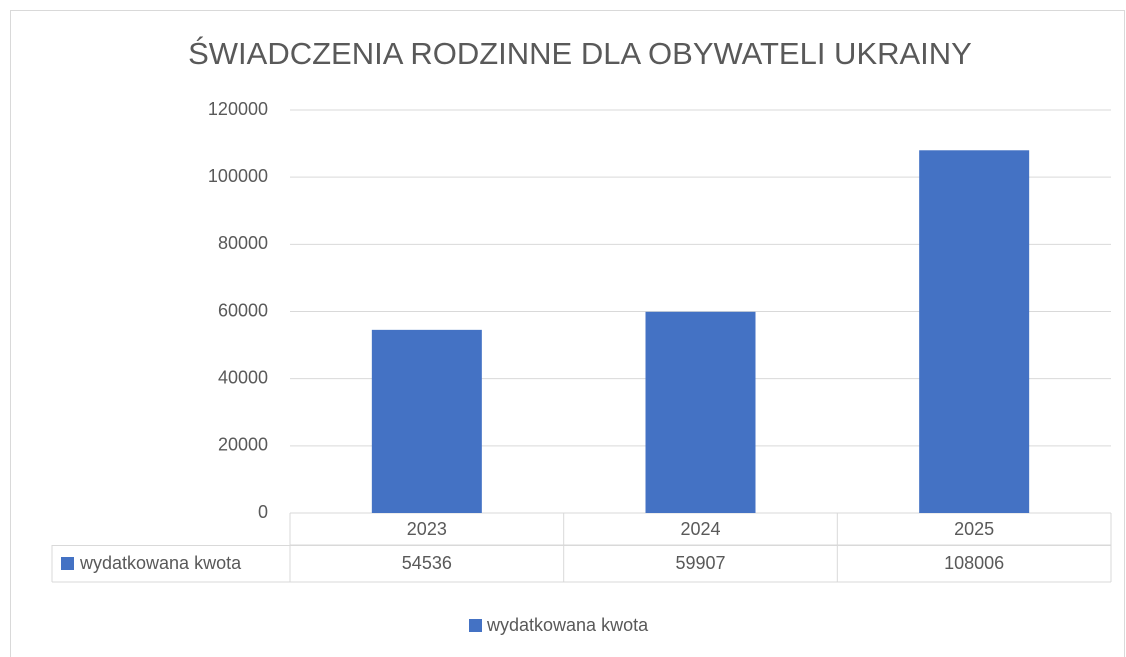 The width and height of the screenshot is (1126, 657). What do you see at coordinates (243, 377) in the screenshot?
I see `y-tick-label: 40000` at bounding box center [243, 377].